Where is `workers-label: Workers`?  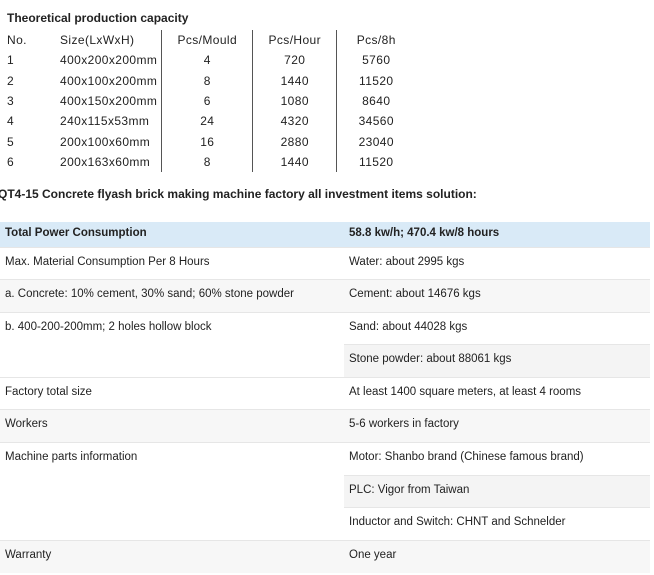 workers-label: Workers is located at coordinates (172, 426).